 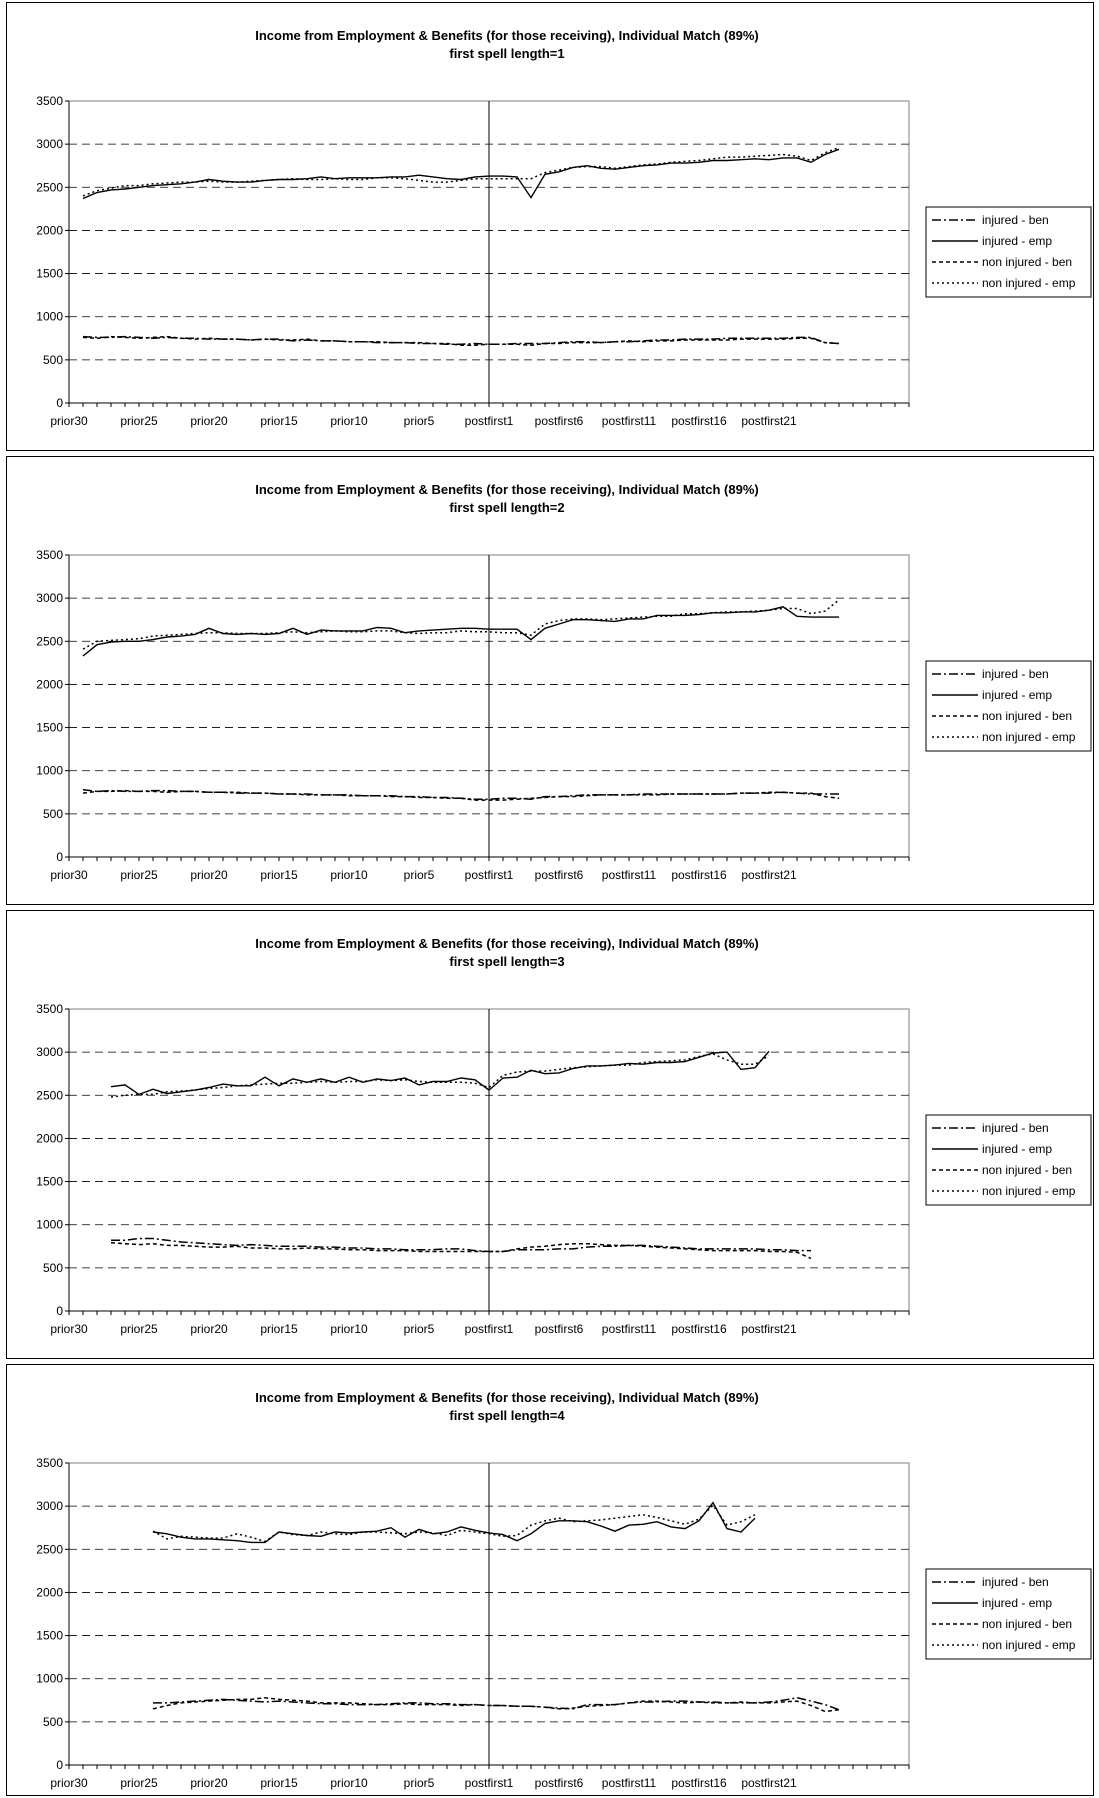 What do you see at coordinates (507, 961) in the screenshot?
I see `chart-subtitle: first spell length=3` at bounding box center [507, 961].